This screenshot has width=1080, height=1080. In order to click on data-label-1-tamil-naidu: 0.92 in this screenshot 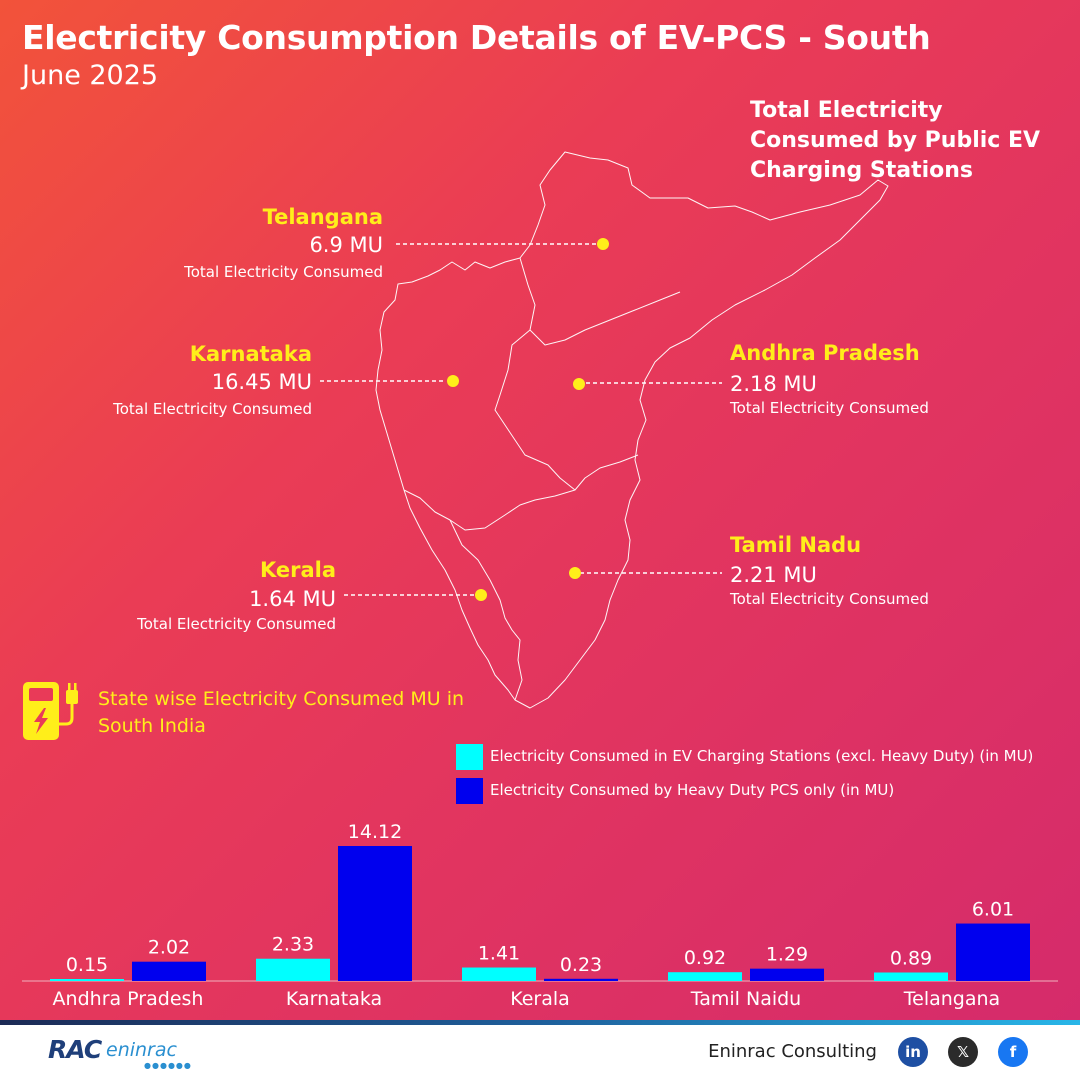, I will do `click(705, 958)`.